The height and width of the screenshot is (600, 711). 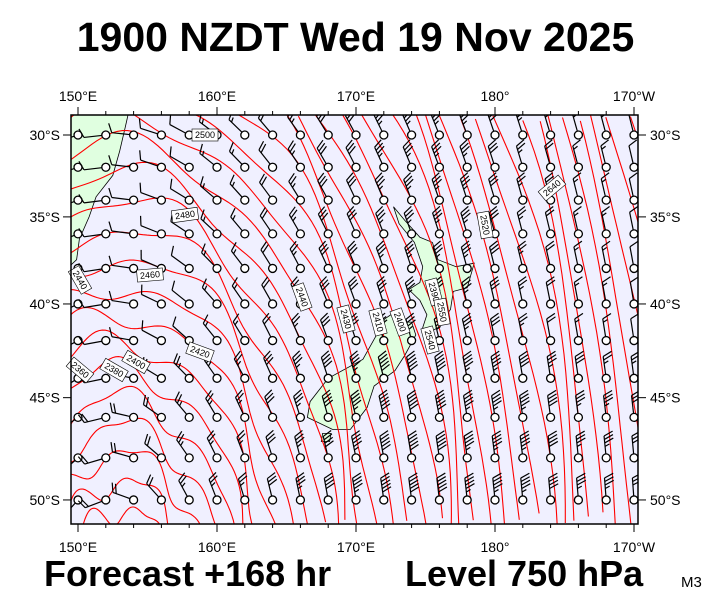 I want to click on contour-label: 2420, so click(x=200, y=352).